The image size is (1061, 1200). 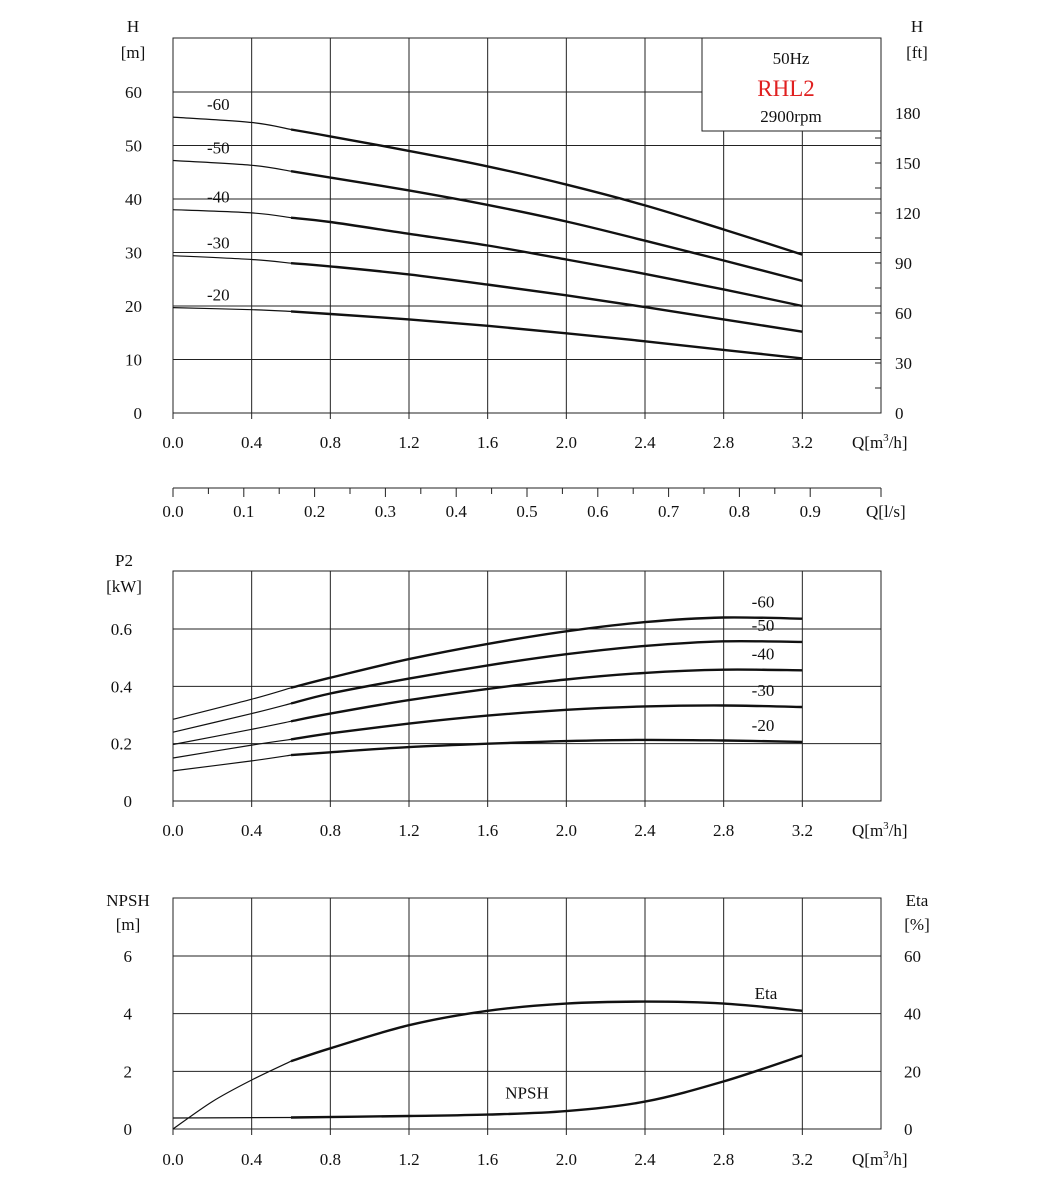 What do you see at coordinates (487, 830) in the screenshot?
I see `power-x-tick-label: 1.6` at bounding box center [487, 830].